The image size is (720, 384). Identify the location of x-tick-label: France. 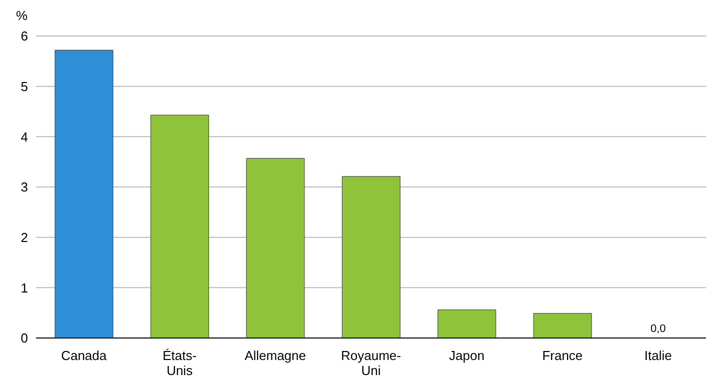
(562, 355).